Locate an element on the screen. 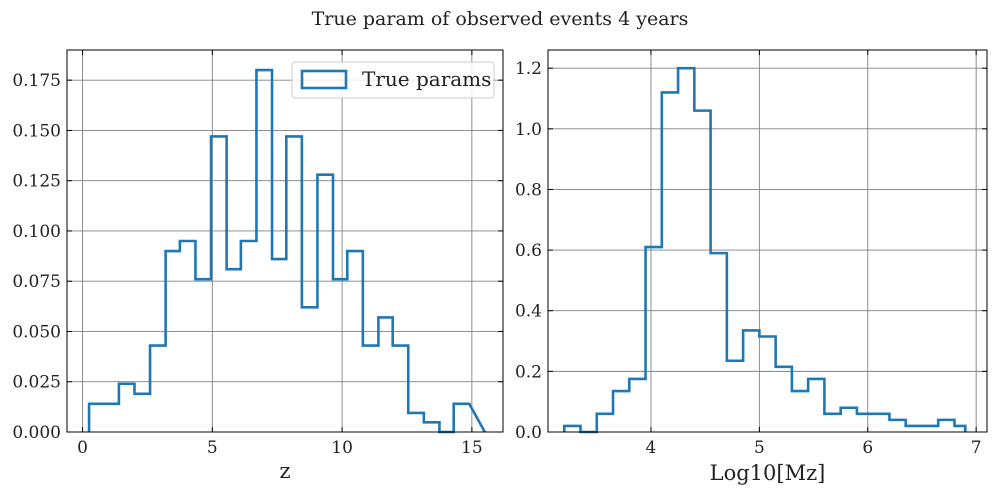  y-tick-label: 0.4 is located at coordinates (528, 312).